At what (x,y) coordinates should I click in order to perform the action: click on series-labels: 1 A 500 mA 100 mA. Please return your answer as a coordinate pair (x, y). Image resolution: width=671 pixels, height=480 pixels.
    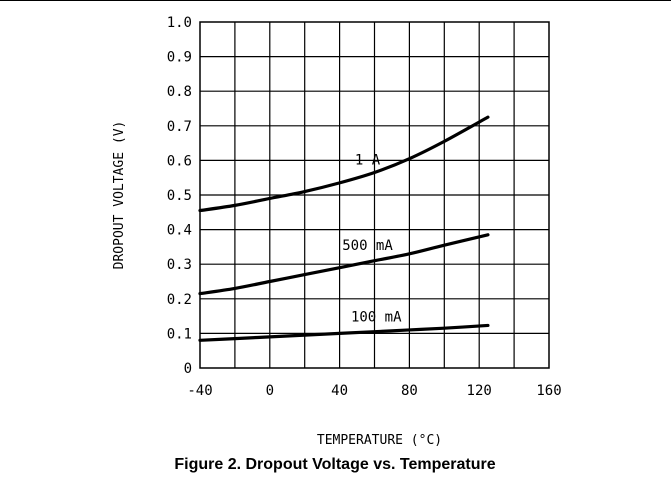
    Looking at the image, I should click on (372, 239).